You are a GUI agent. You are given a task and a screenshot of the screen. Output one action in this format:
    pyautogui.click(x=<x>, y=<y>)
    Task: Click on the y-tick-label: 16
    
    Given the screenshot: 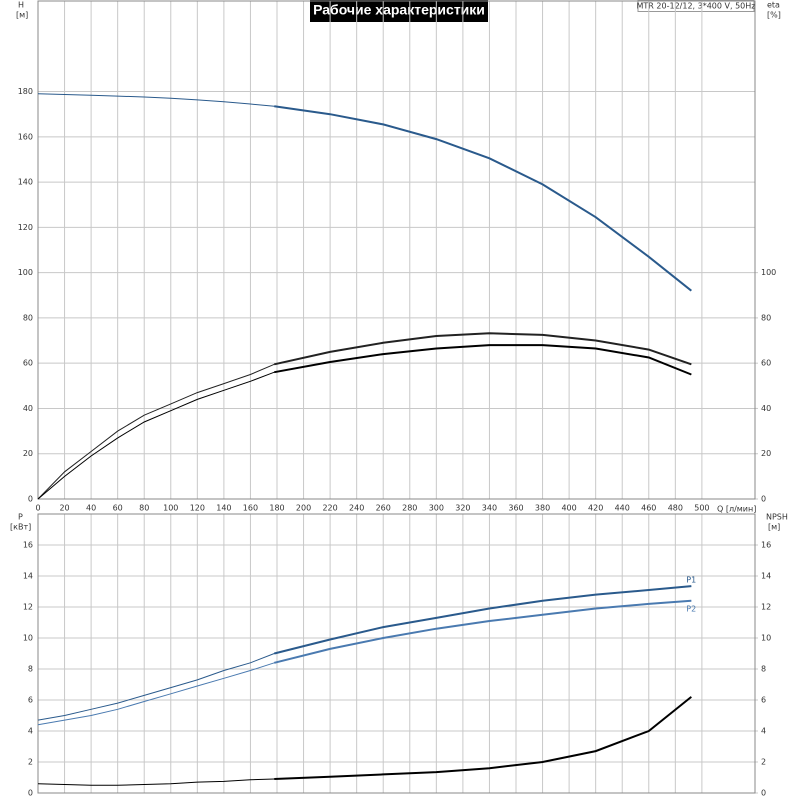 What is the action you would take?
    pyautogui.click(x=28, y=545)
    